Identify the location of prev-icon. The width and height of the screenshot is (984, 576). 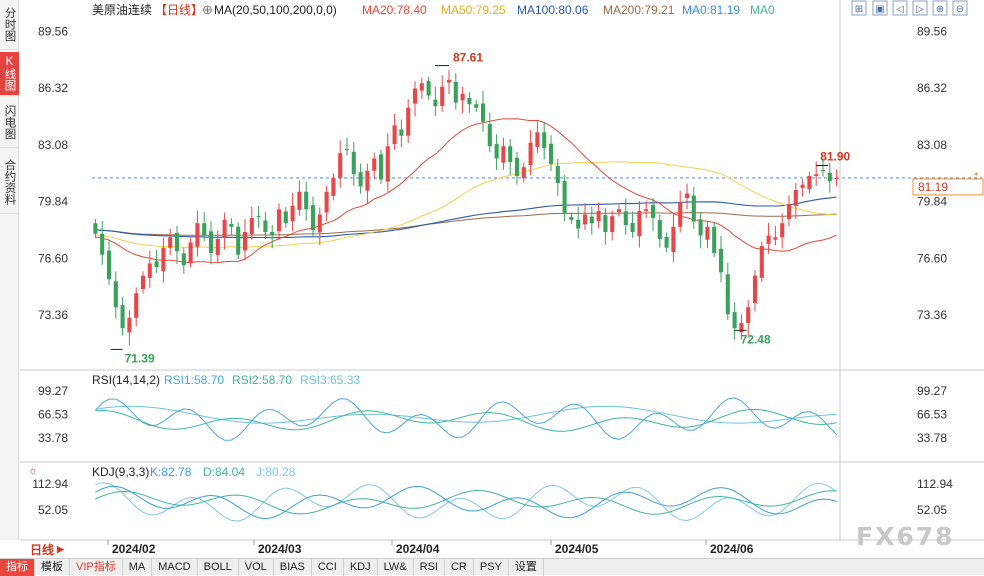
(900, 8).